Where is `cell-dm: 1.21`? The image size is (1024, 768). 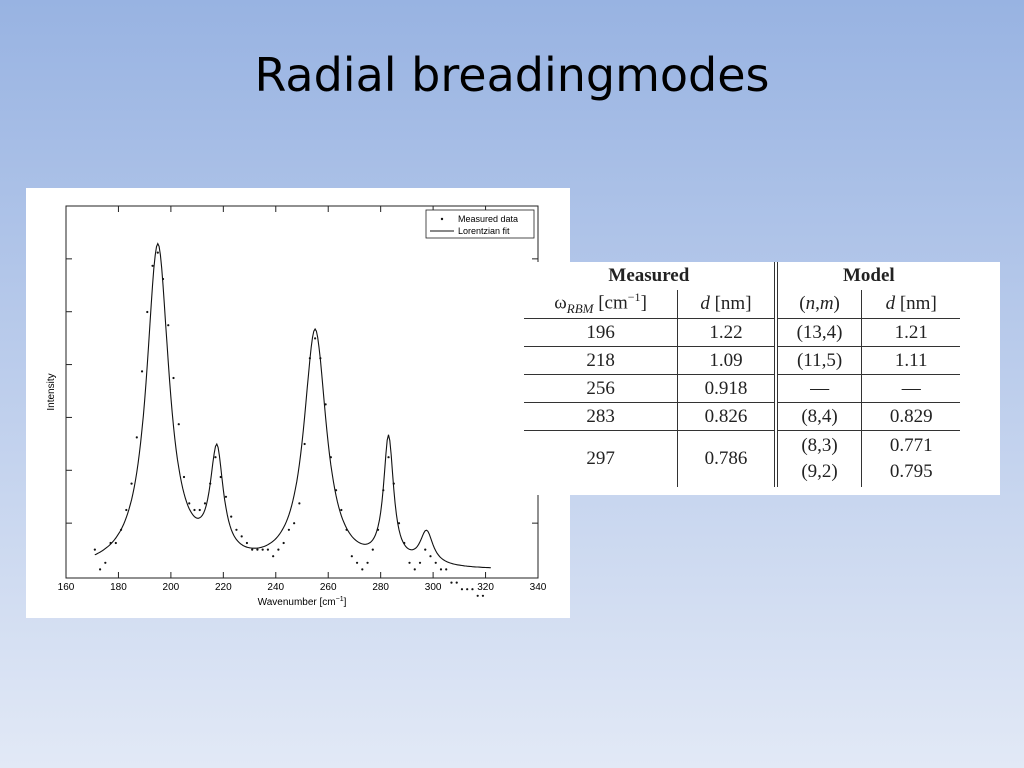
cell-dm: 1.21 is located at coordinates (910, 332).